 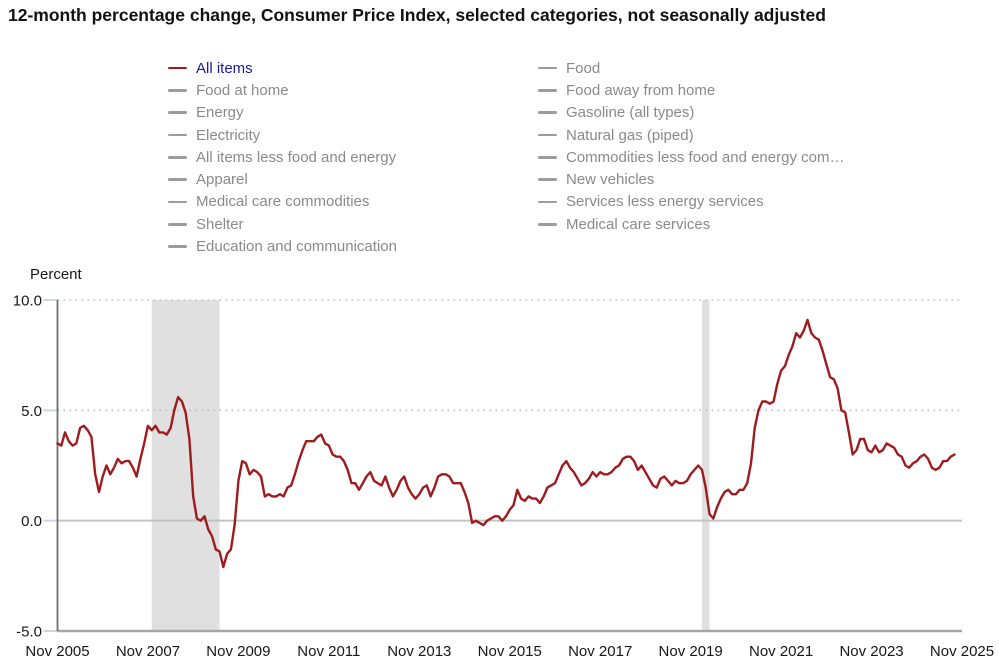 What do you see at coordinates (29, 632) in the screenshot?
I see `y-axis-tick-label: -5.0` at bounding box center [29, 632].